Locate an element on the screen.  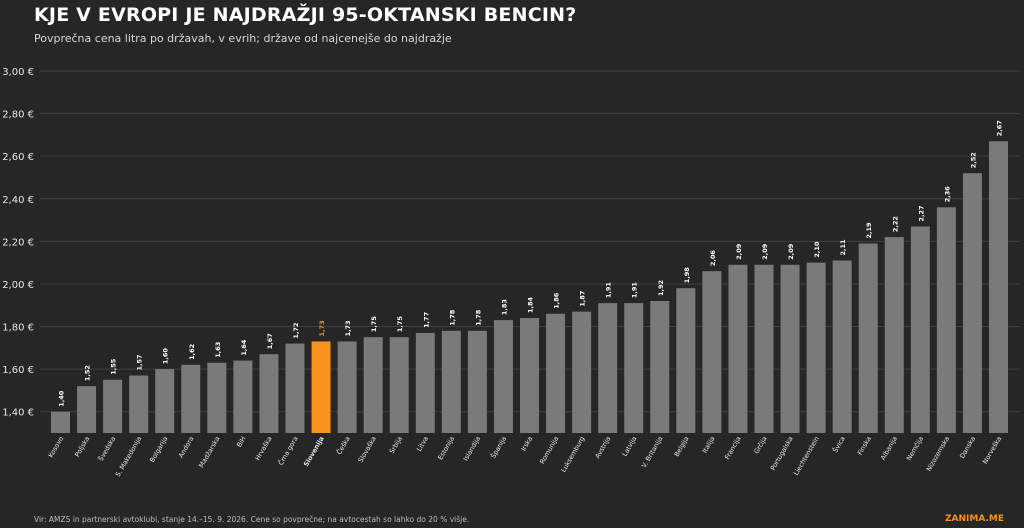
x-tick-label: Estonija is located at coordinates (446, 448).